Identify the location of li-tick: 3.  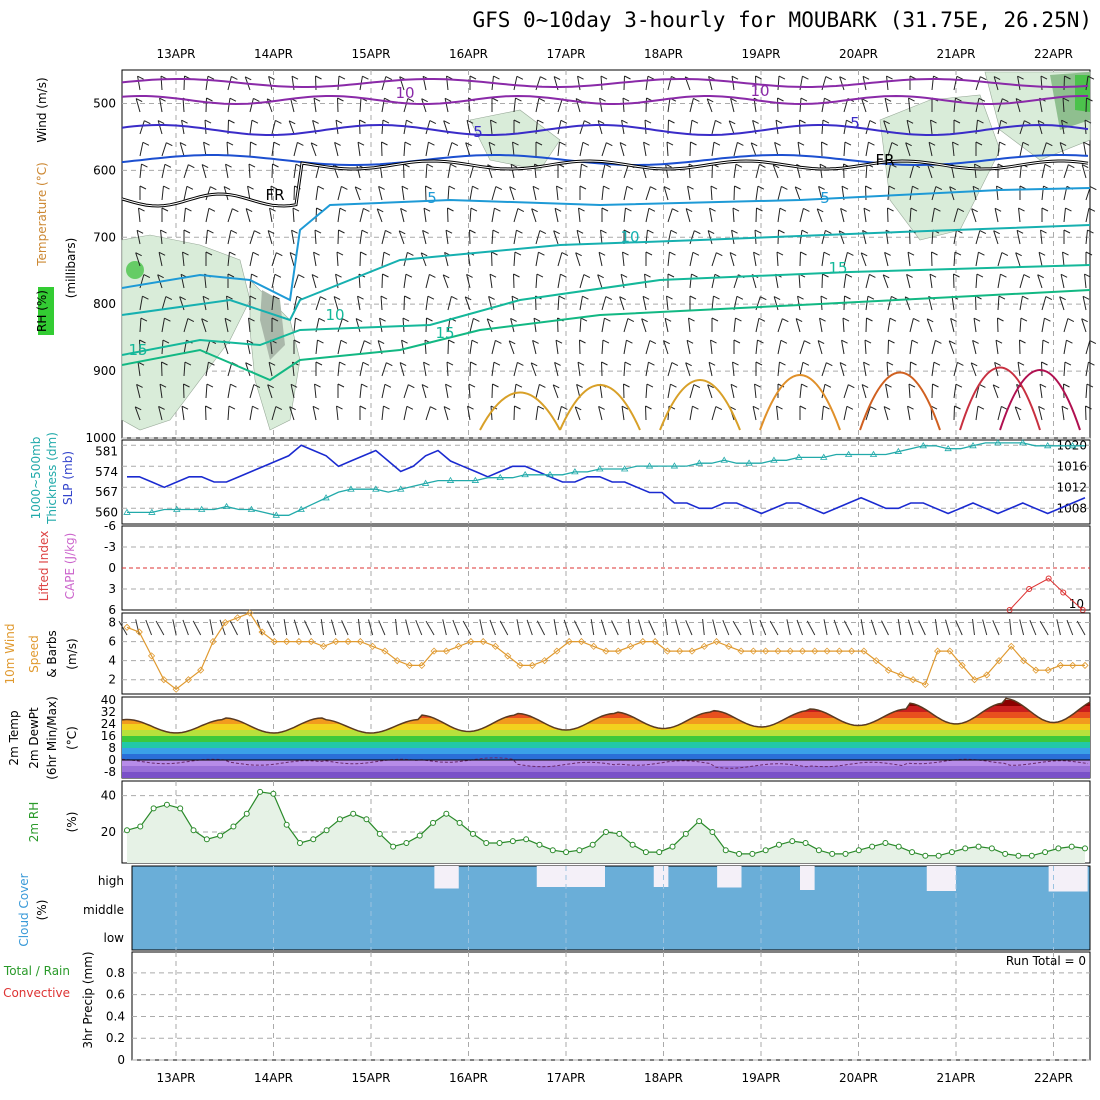
(112, 589).